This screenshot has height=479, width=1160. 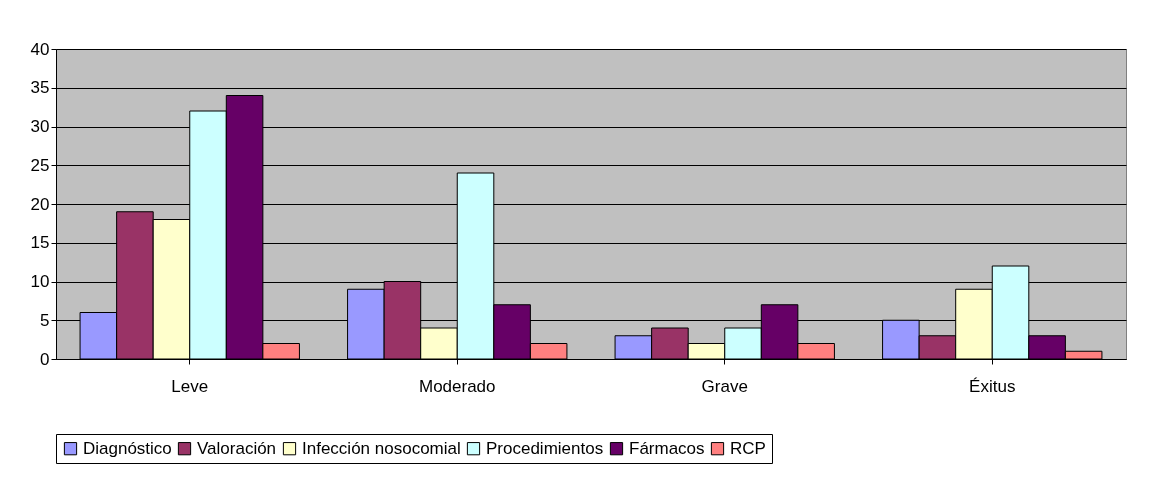 I want to click on y-tick-label: 15, so click(x=40, y=243).